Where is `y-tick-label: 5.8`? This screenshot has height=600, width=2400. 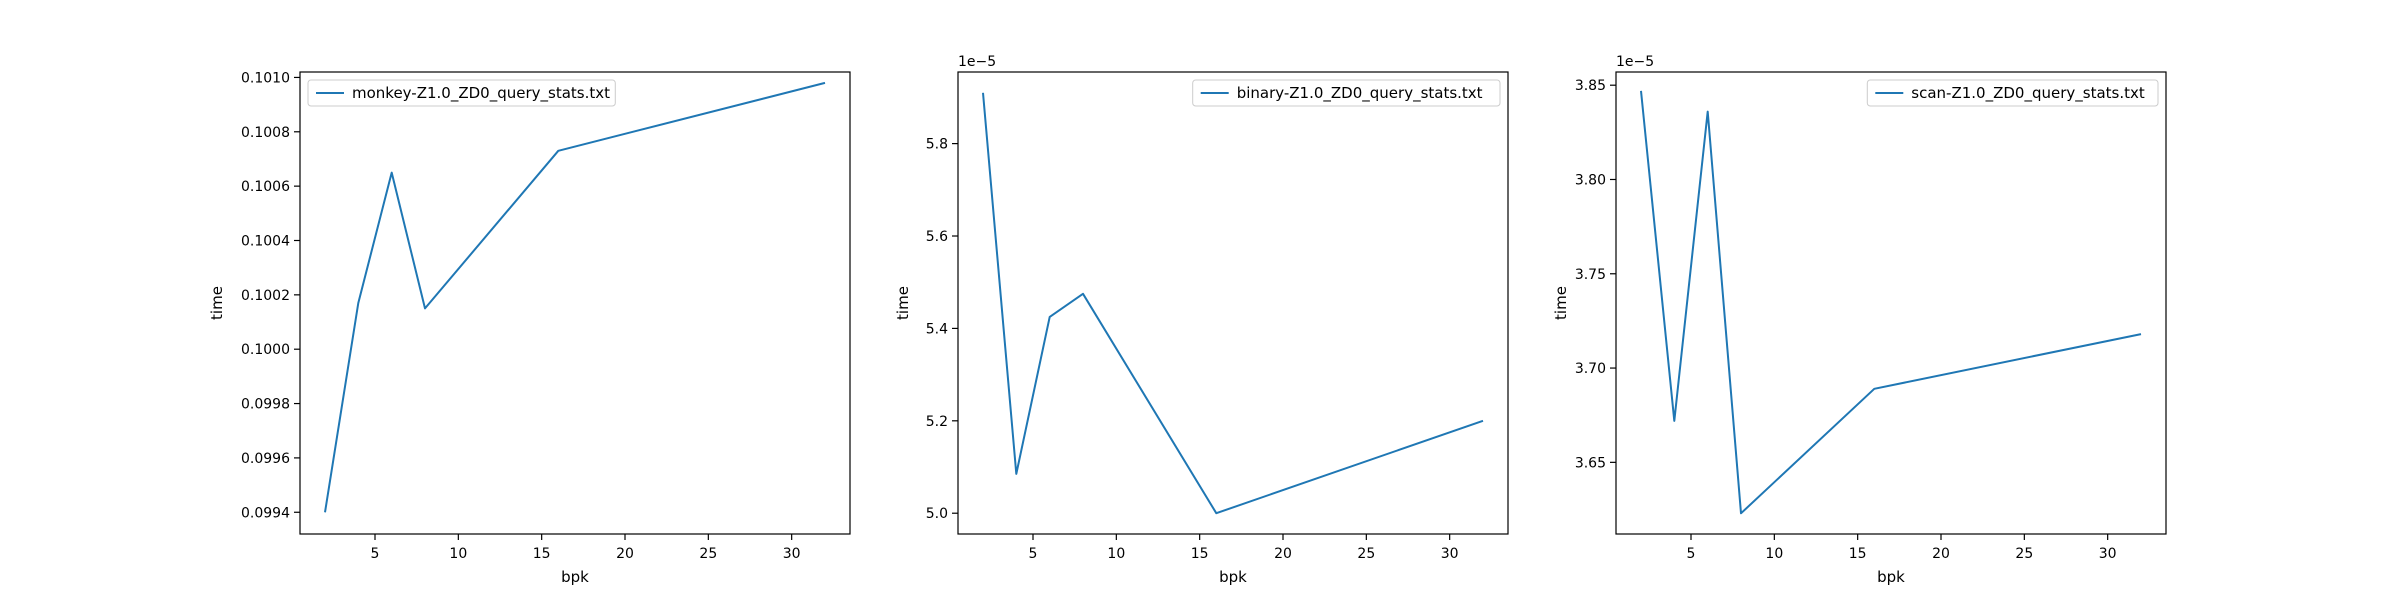
y-tick-label: 5.8 is located at coordinates (937, 145).